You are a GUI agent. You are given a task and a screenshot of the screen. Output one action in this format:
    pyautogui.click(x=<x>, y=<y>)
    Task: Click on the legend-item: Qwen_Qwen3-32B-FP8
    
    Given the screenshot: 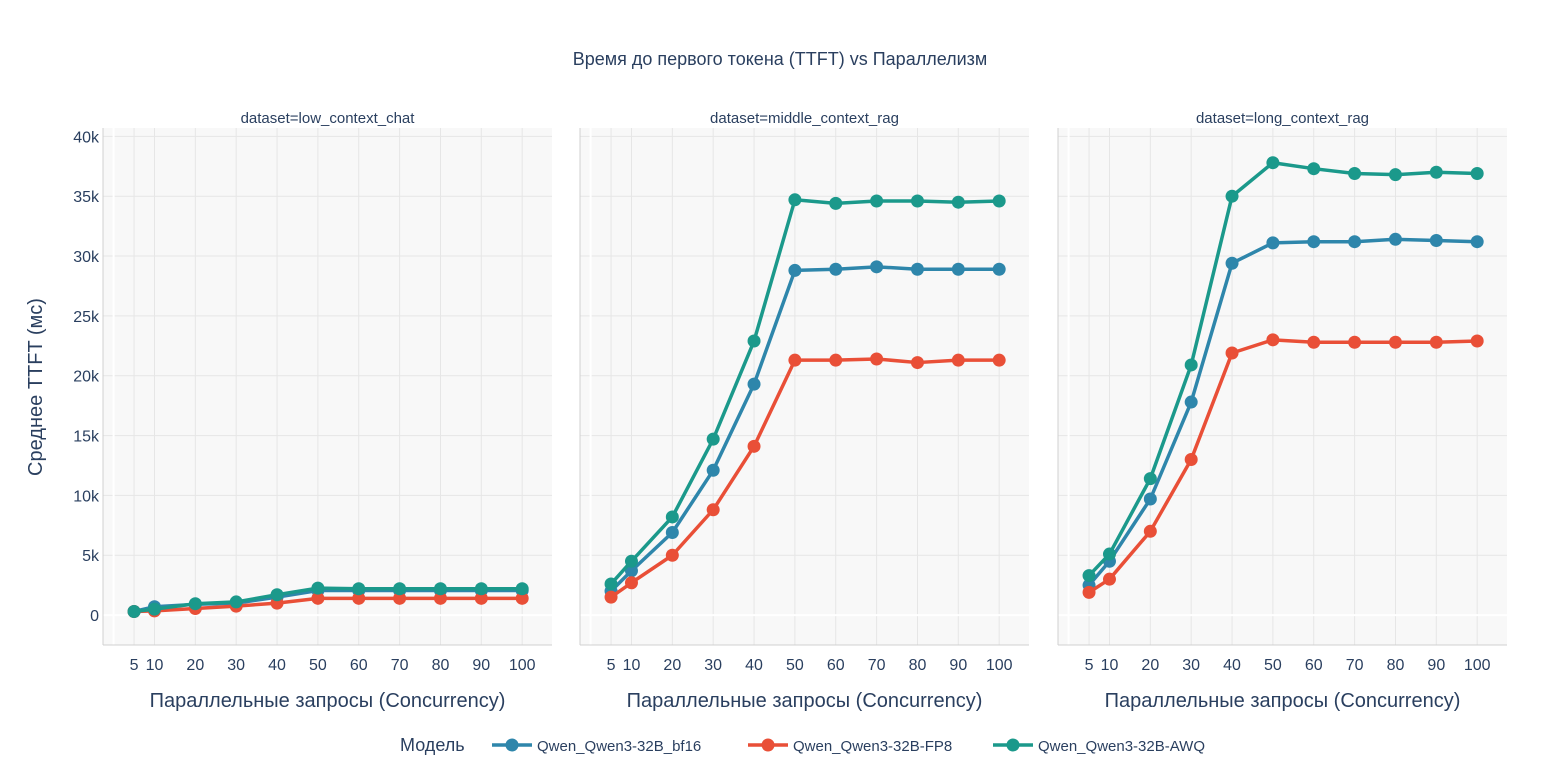 What is the action you would take?
    pyautogui.click(x=850, y=746)
    